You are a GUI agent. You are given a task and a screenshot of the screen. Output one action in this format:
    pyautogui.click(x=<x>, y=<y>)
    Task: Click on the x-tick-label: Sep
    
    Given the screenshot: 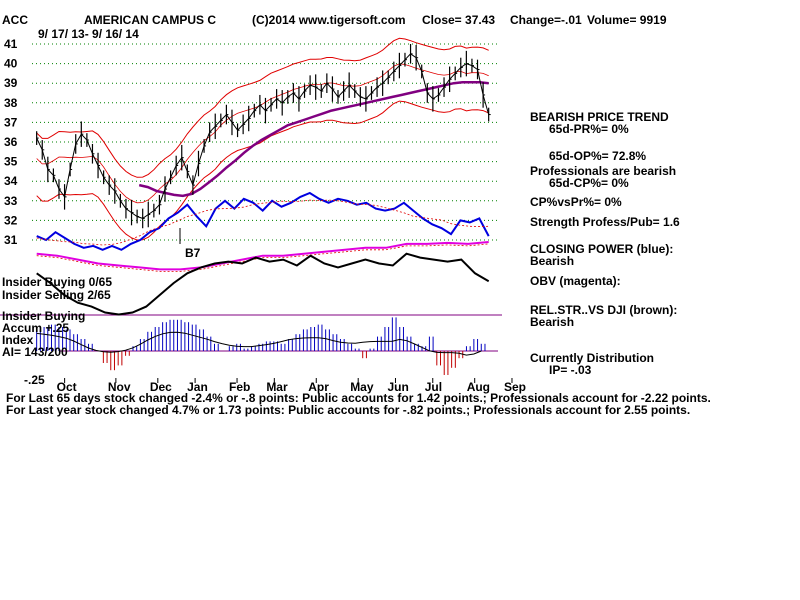 What is the action you would take?
    pyautogui.click(x=515, y=387)
    